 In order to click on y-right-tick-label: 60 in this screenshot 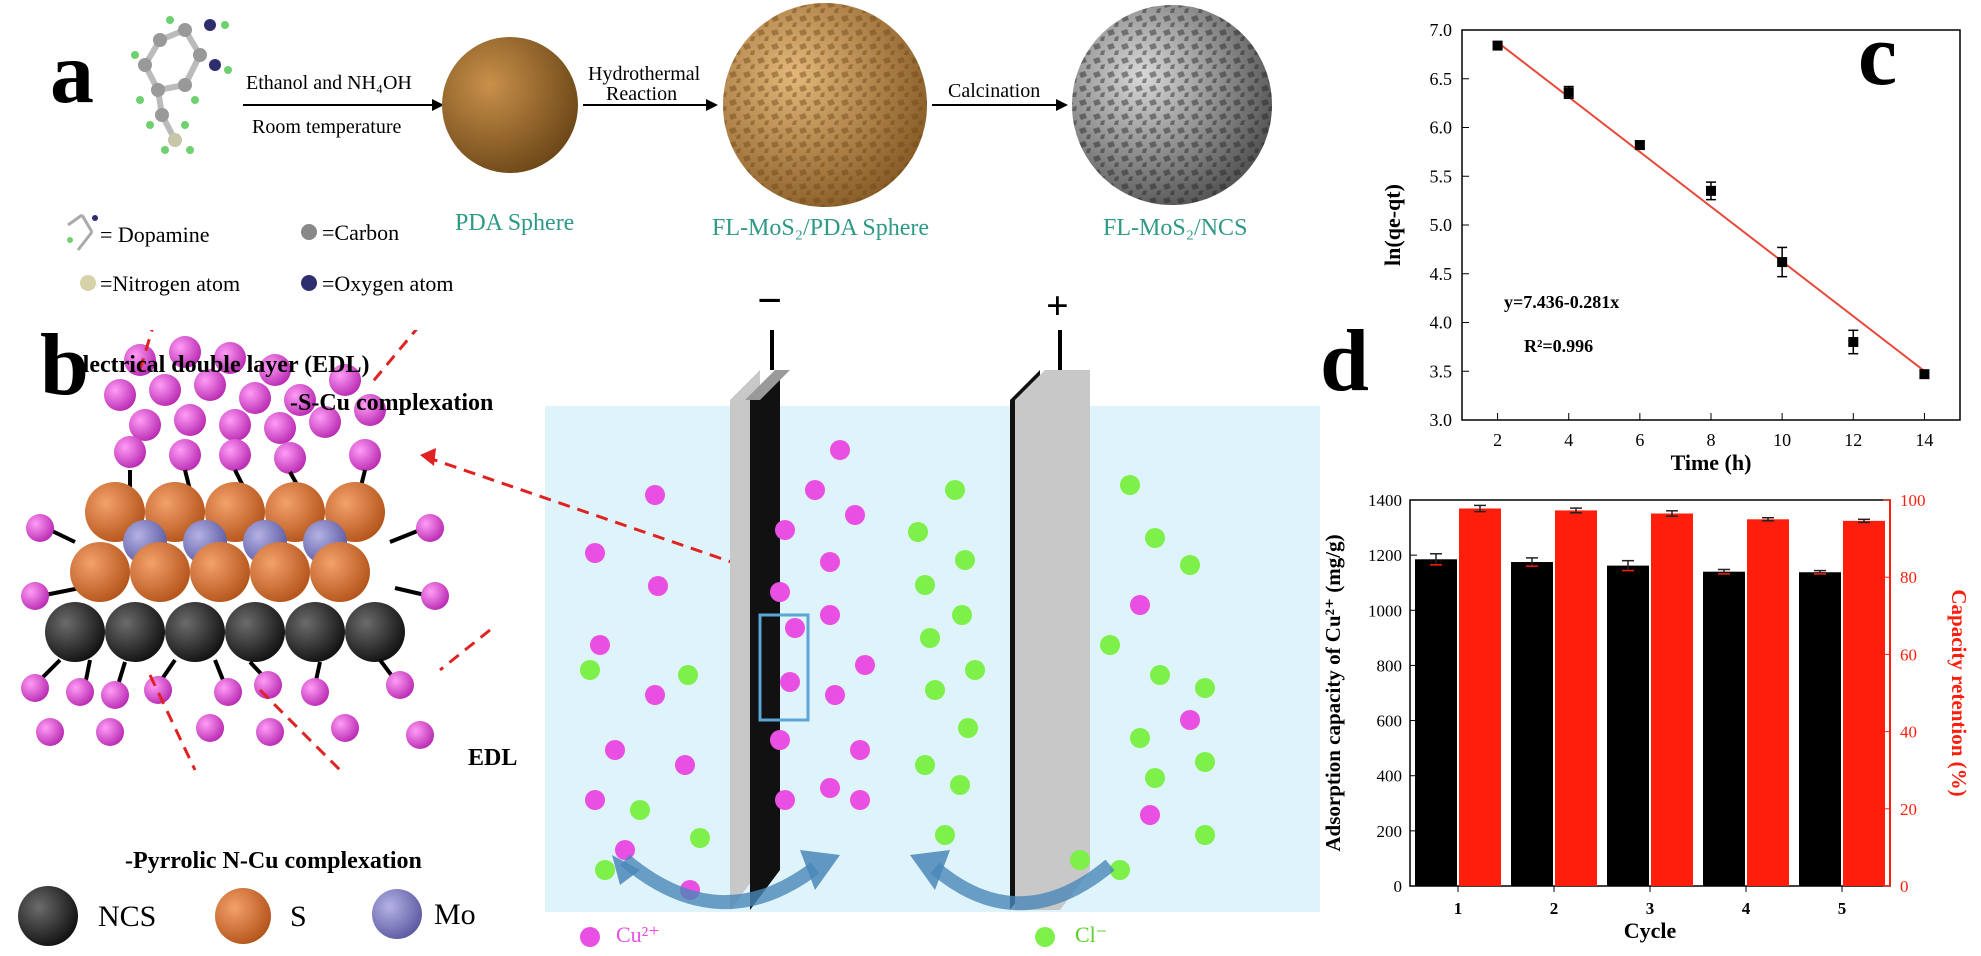, I will do `click(1908, 654)`.